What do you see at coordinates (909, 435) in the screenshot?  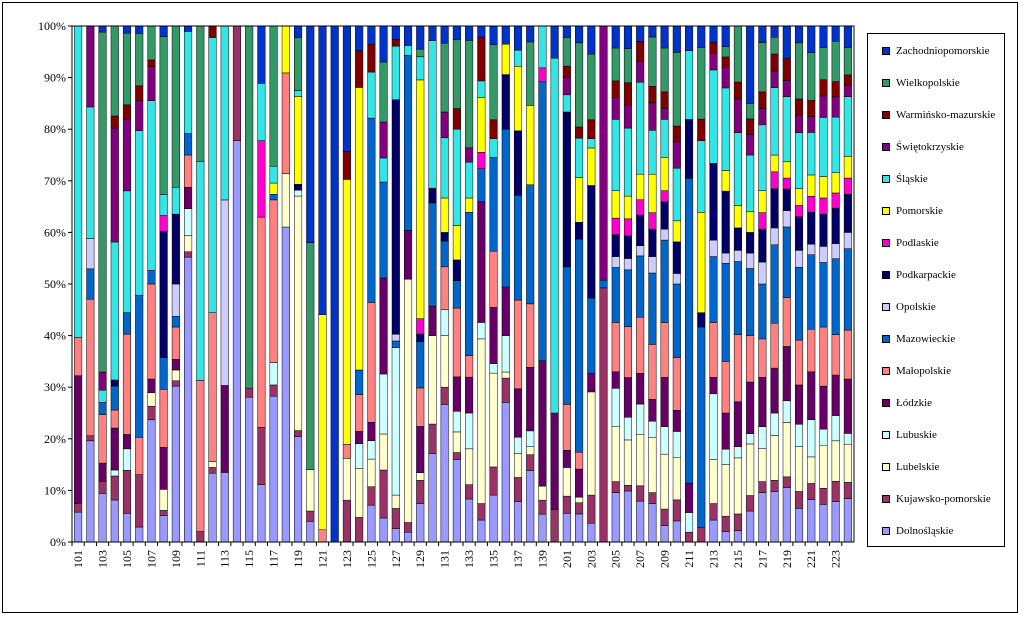 I see `legend-item-lubuskie: Lubuskie` at bounding box center [909, 435].